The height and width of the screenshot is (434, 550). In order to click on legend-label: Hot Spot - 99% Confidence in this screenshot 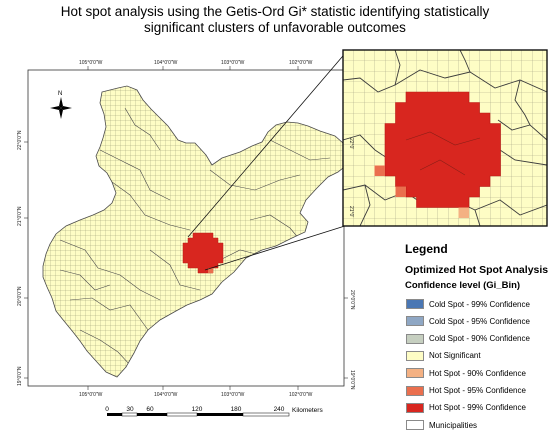, I will do `click(477, 408)`.